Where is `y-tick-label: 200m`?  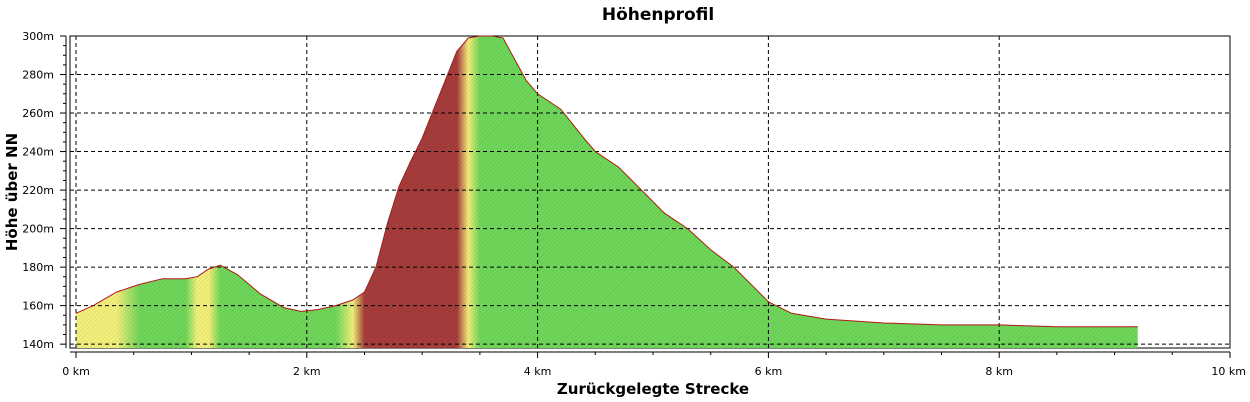
y-tick-label: 200m is located at coordinates (38, 229).